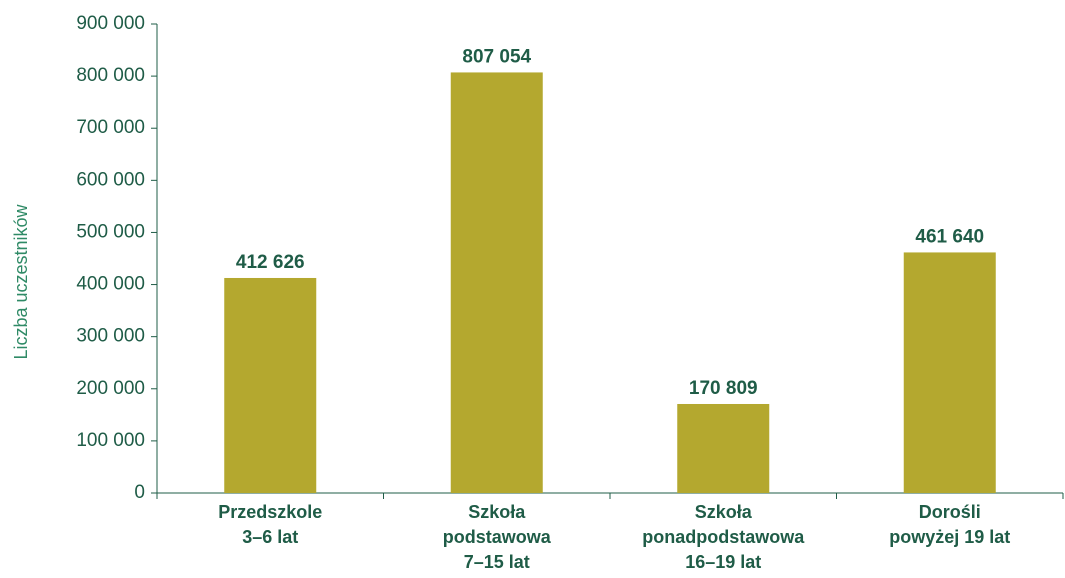 This screenshot has height=578, width=1065. I want to click on y-tick-label: 900 000, so click(110, 23).